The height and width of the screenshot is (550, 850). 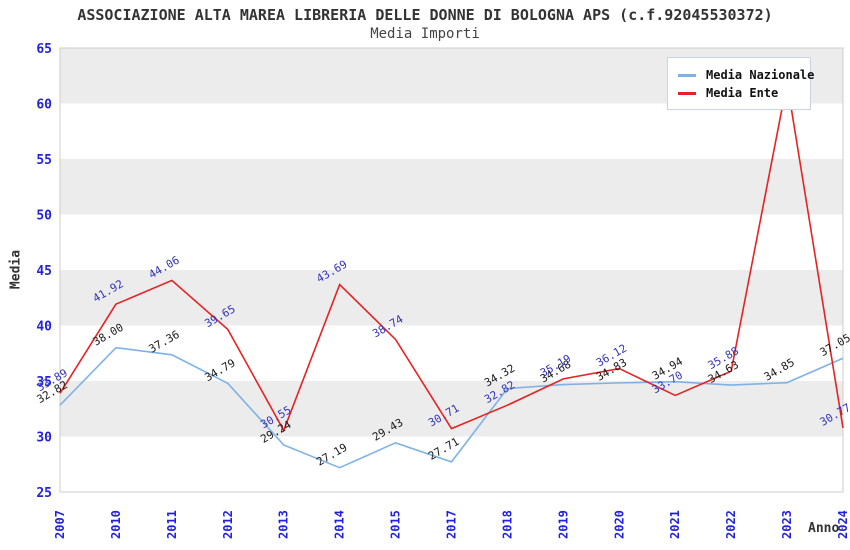 What do you see at coordinates (164, 342) in the screenshot?
I see `point-value-label: 37.36` at bounding box center [164, 342].